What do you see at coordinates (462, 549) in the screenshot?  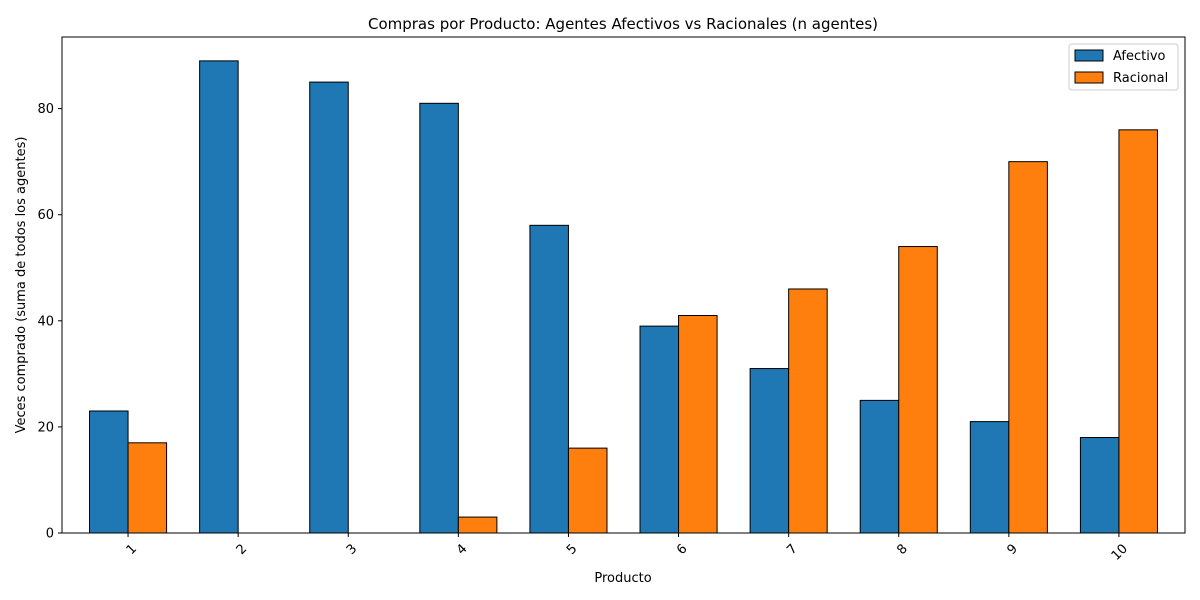 I see `x-tick-label: 4` at bounding box center [462, 549].